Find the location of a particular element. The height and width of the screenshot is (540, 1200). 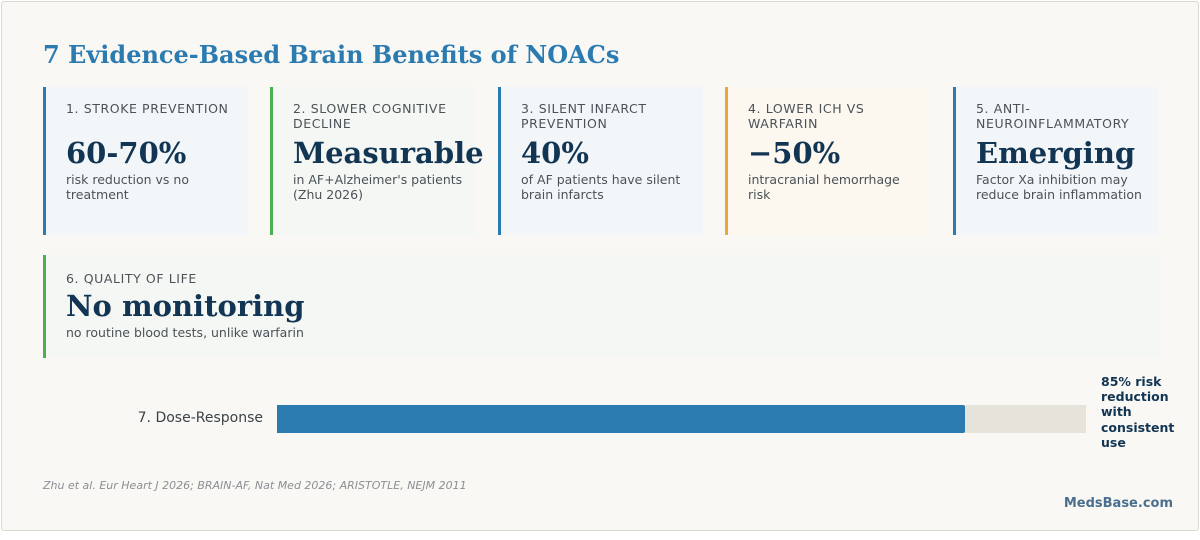

dose-response-note: 85% risk reduction with consistent use is located at coordinates (1138, 412).